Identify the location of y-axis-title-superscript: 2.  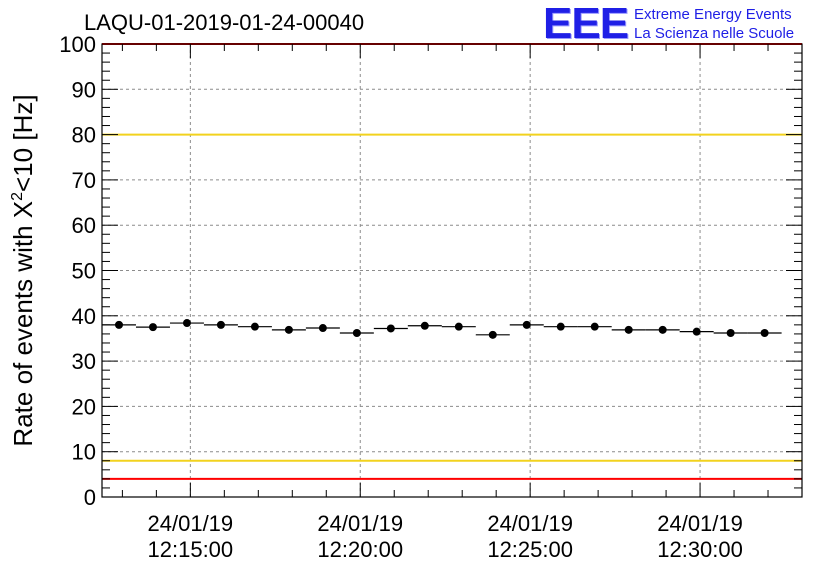
(17, 196).